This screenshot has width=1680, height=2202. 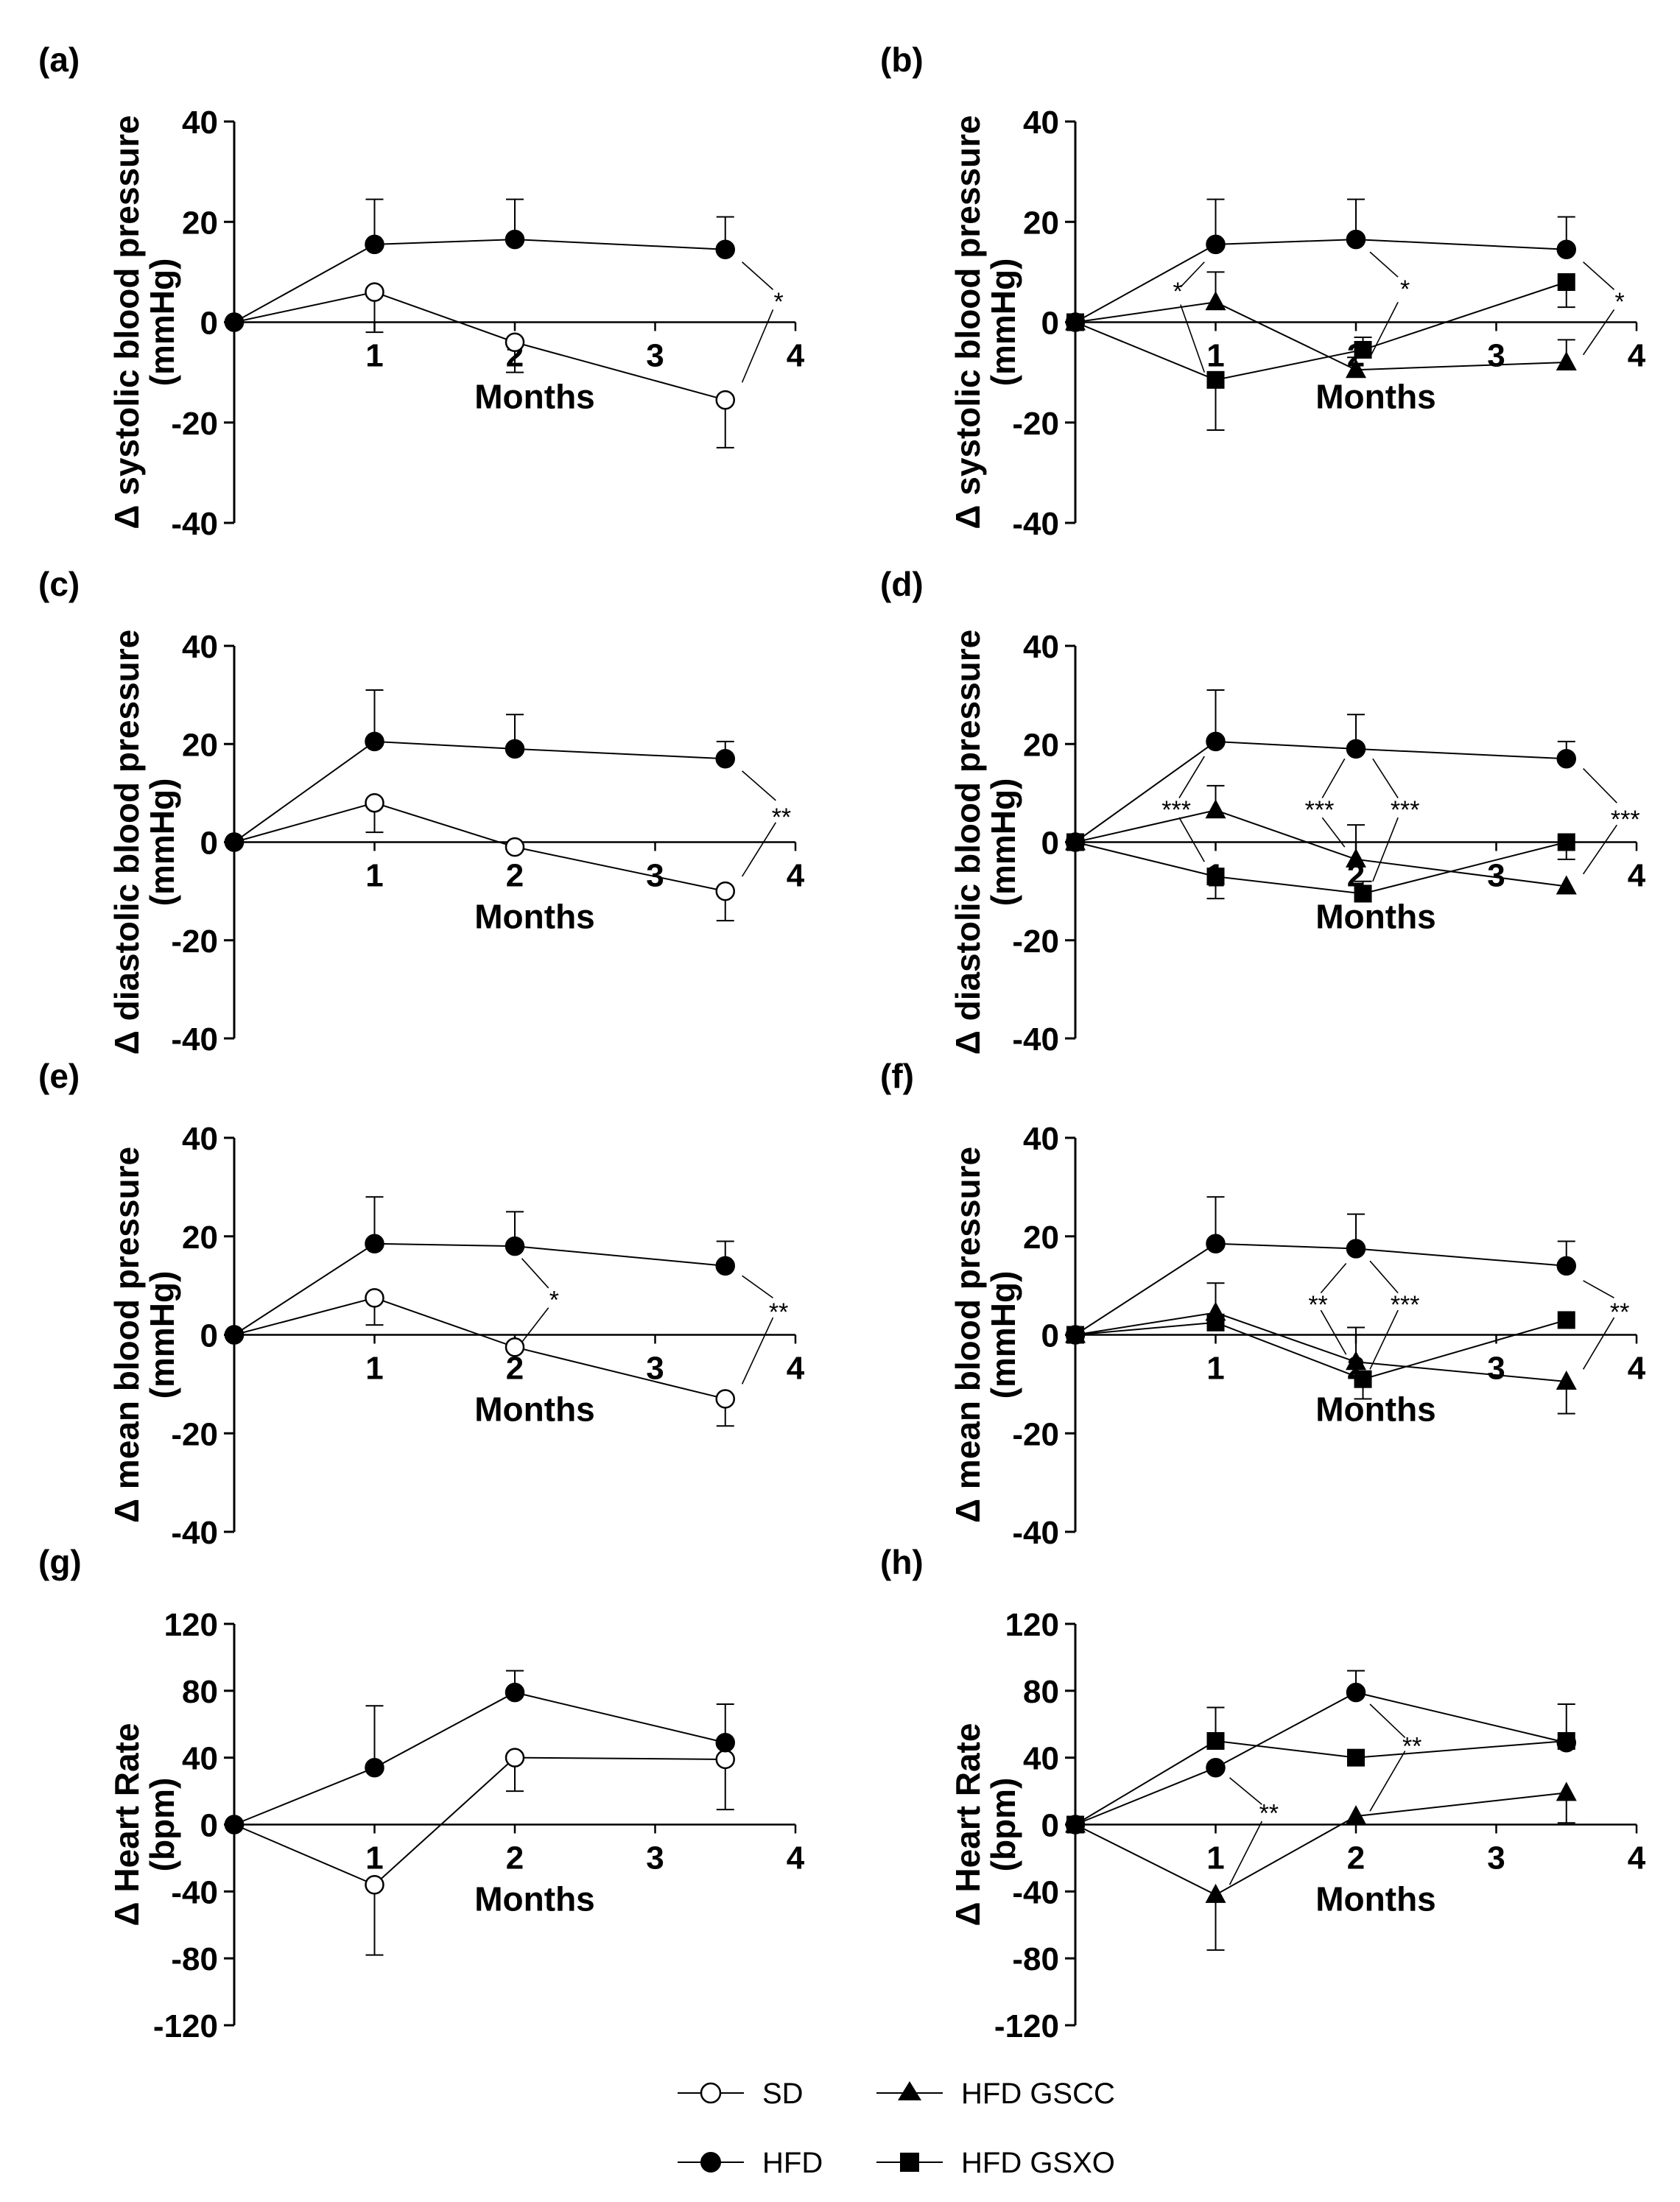 I want to click on y-tick-label-d: -40, so click(x=1035, y=1039).